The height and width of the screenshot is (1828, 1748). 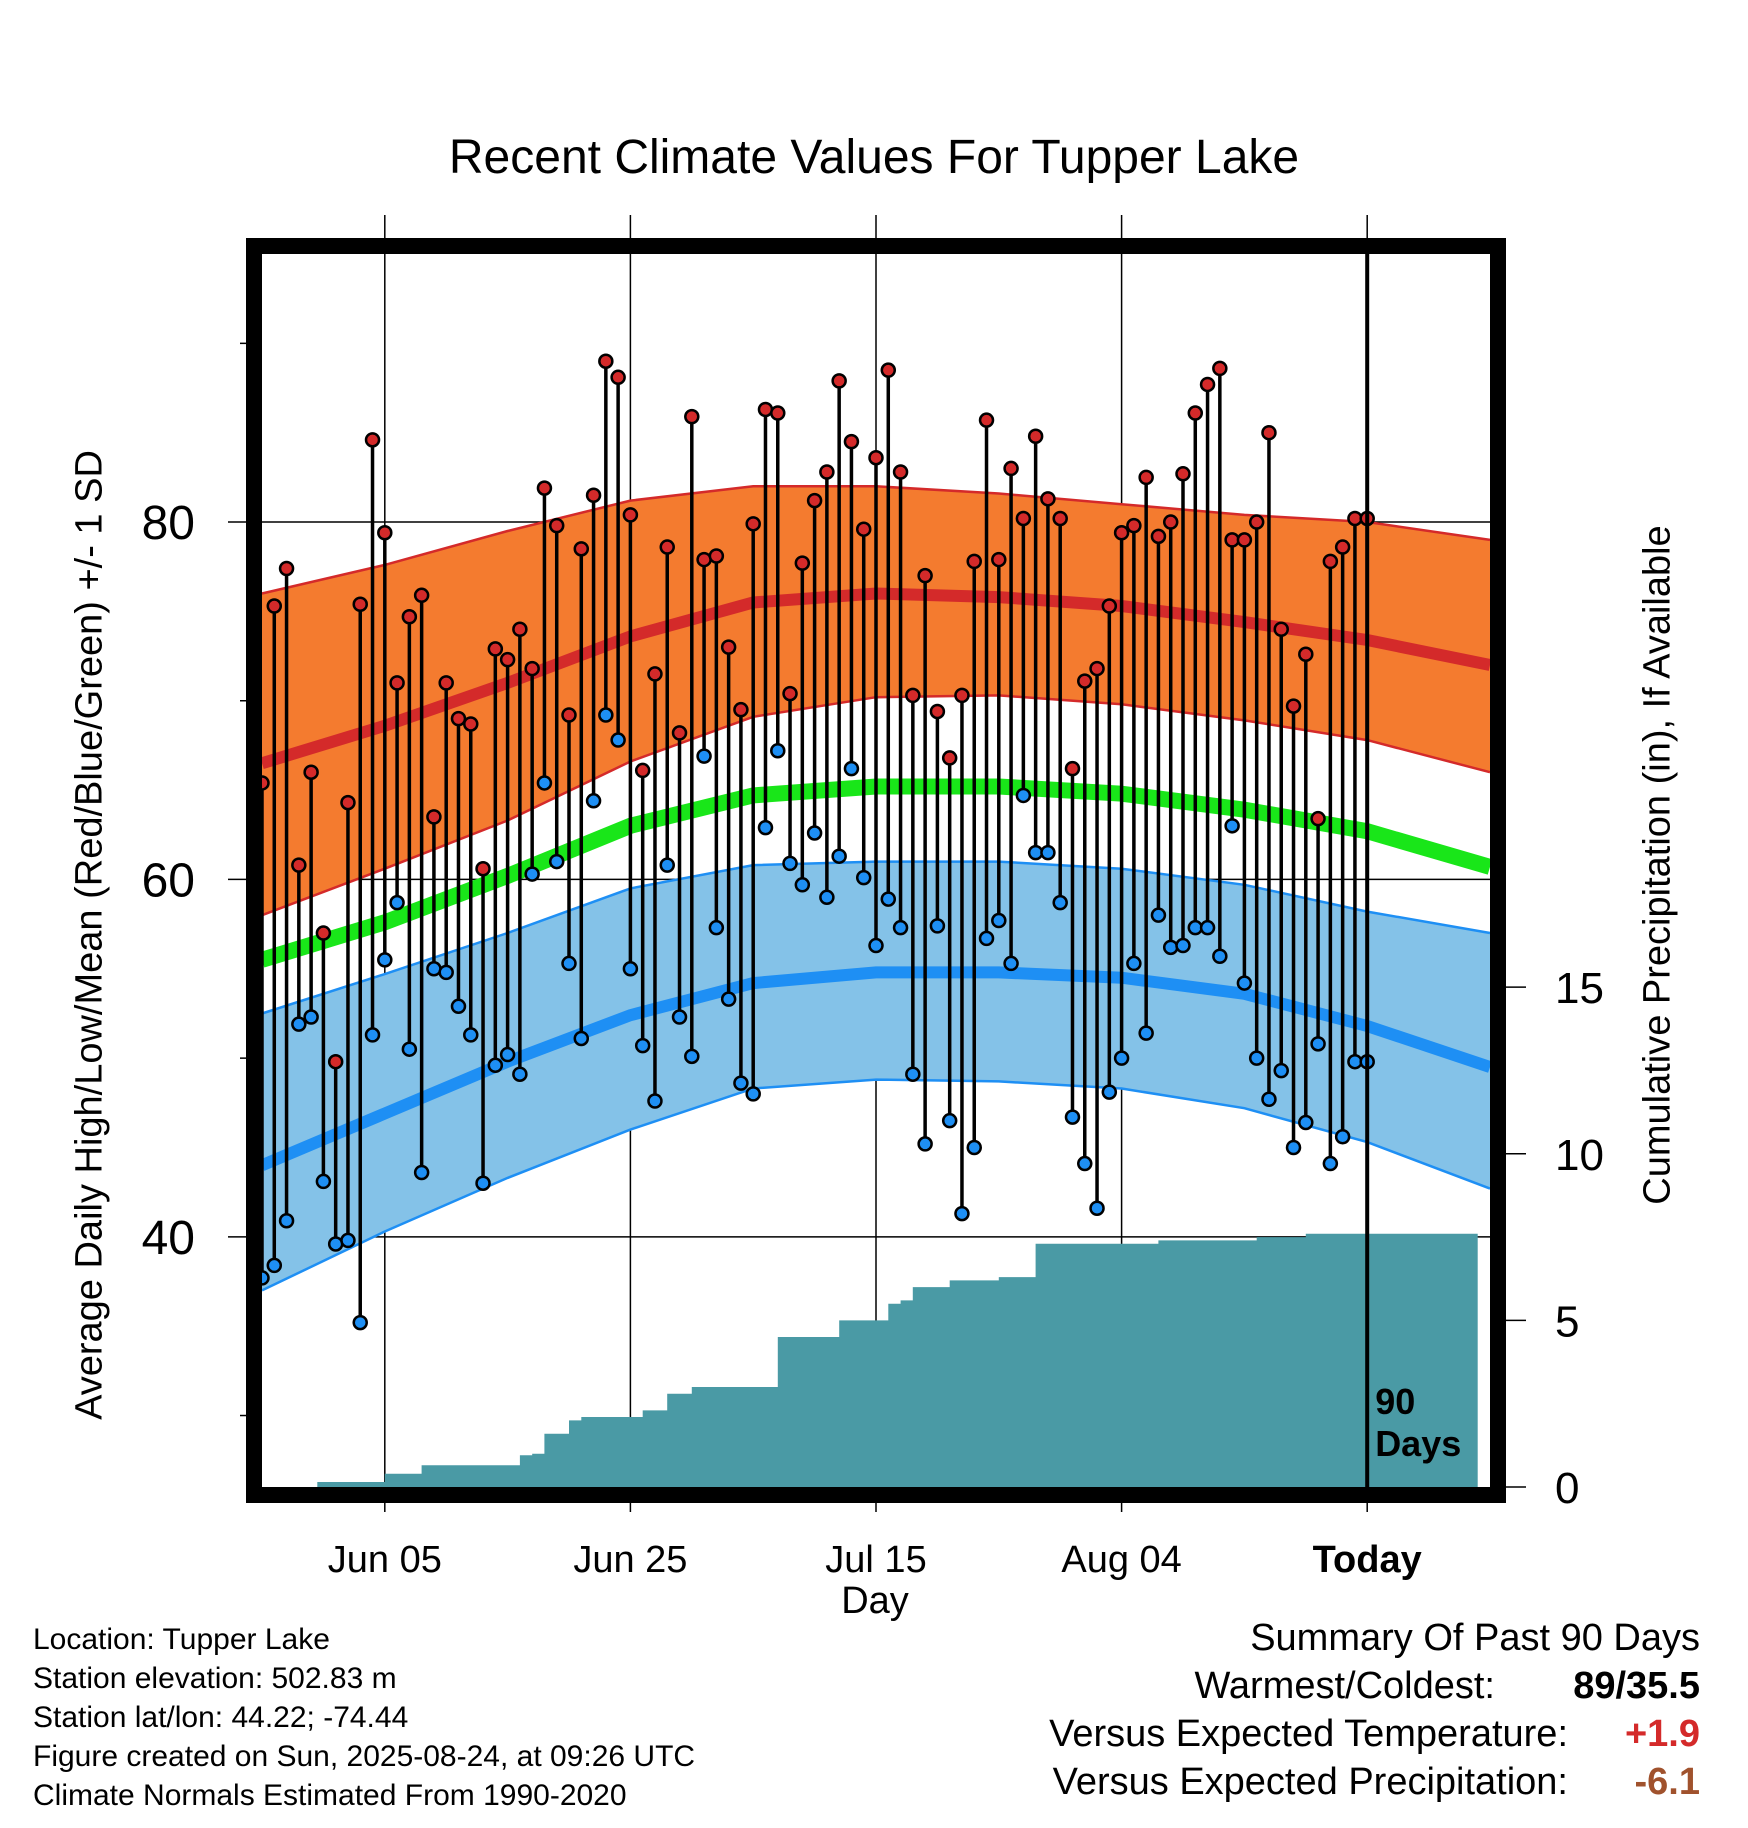 I want to click on summary-heading: Summary Of Past 90 Days, so click(x=1475, y=1638).